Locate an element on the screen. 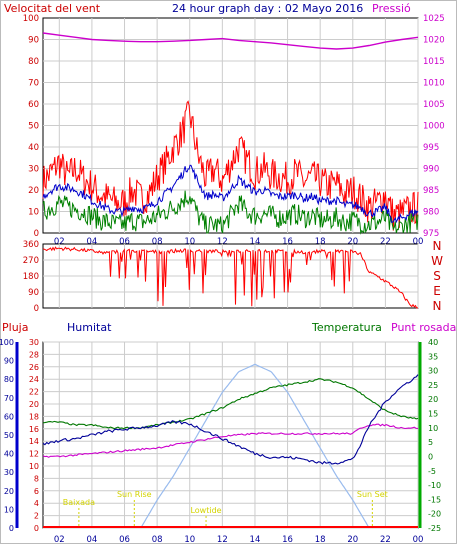 Image resolution: width=457 pixels, height=544 pixels. wind-speed-tick-label: 30 is located at coordinates (33, 170).